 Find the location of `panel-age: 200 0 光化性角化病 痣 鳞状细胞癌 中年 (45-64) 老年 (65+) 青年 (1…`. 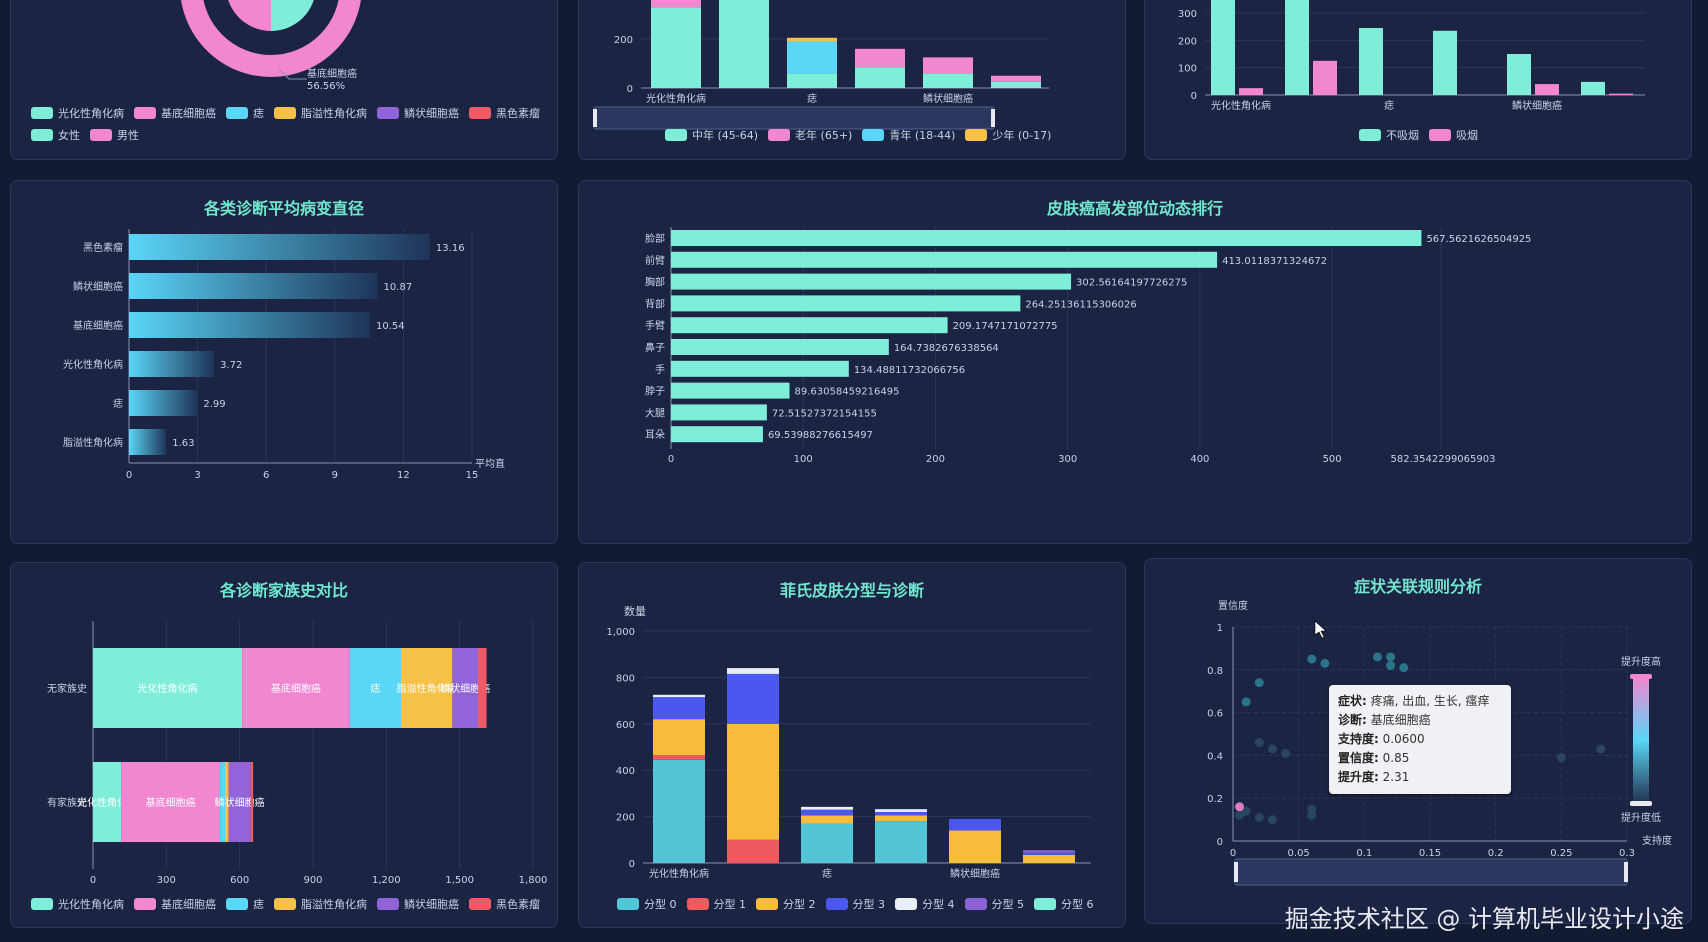

panel-age: 200 0 光化性角化病 痣 鳞状细胞癌 中年 (45-64) 老年 (65+) 青年 (1… is located at coordinates (852, 80).